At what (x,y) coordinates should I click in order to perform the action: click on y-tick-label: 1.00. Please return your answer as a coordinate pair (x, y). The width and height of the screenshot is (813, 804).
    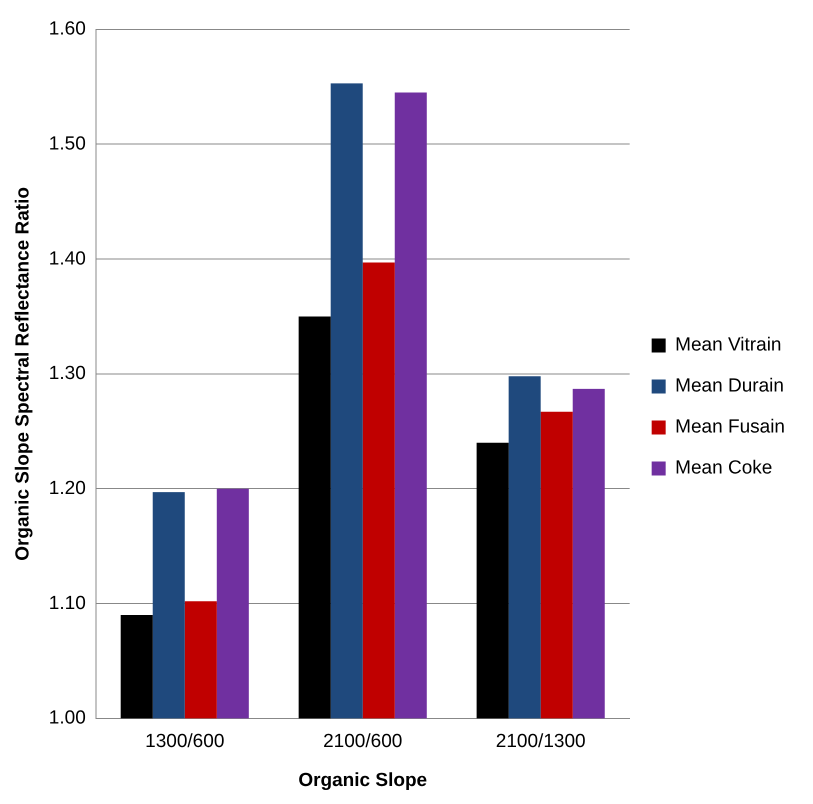
    Looking at the image, I should click on (67, 718).